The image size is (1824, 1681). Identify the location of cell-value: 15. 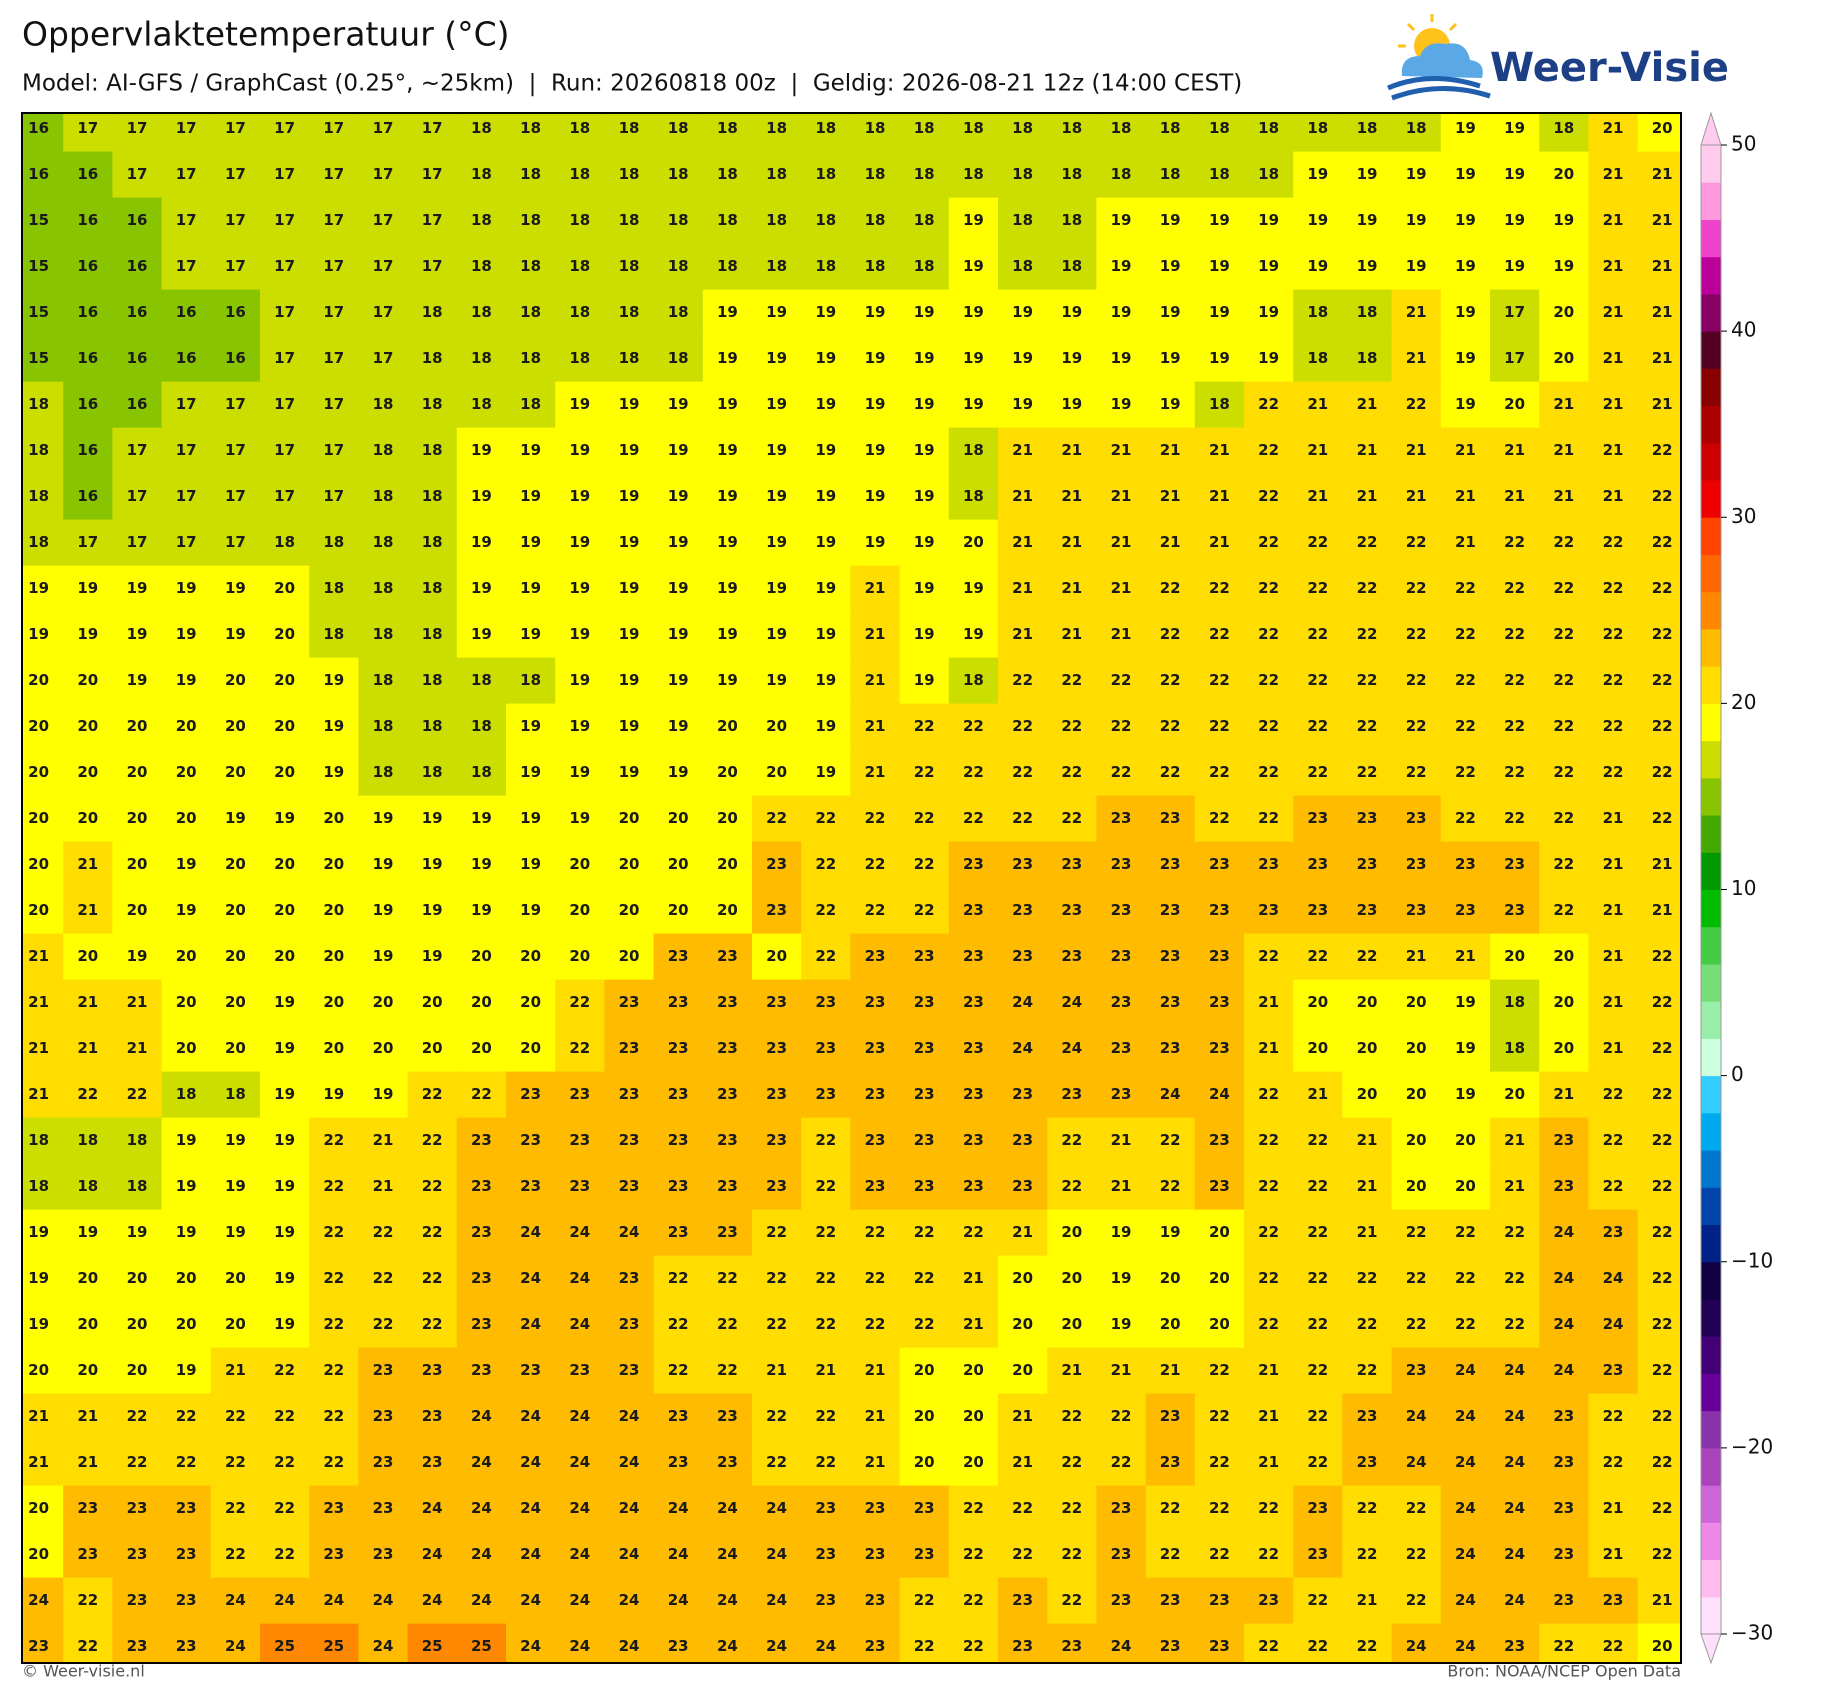
(38, 358).